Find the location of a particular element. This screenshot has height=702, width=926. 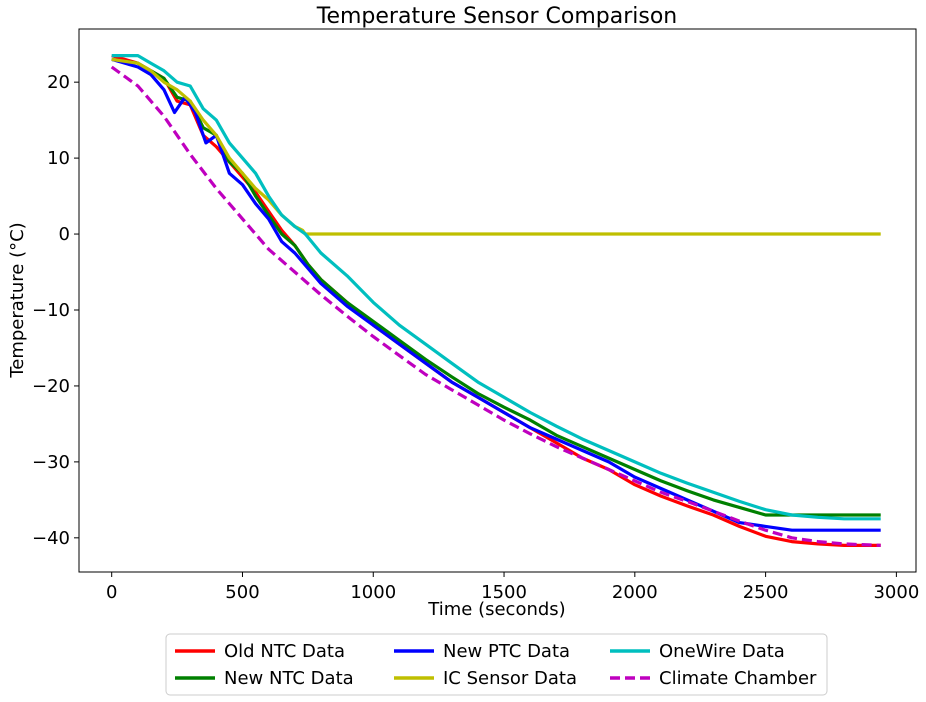

y-tick-label: −30 is located at coordinates (51, 462).